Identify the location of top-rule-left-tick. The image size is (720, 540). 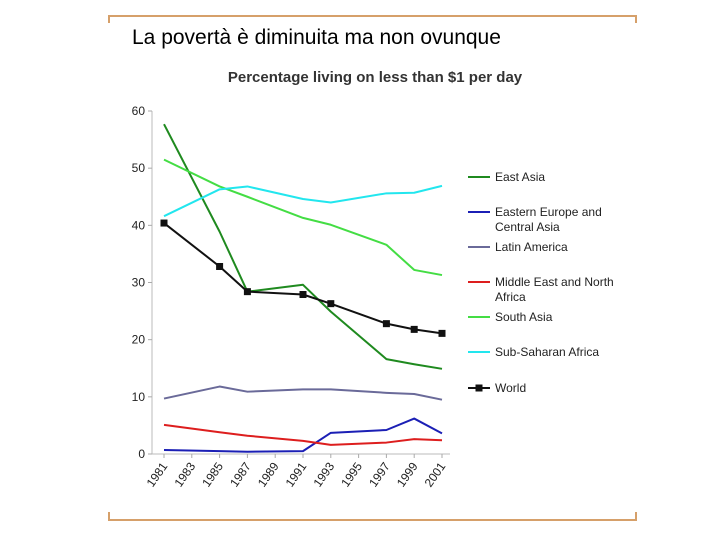
(109, 19).